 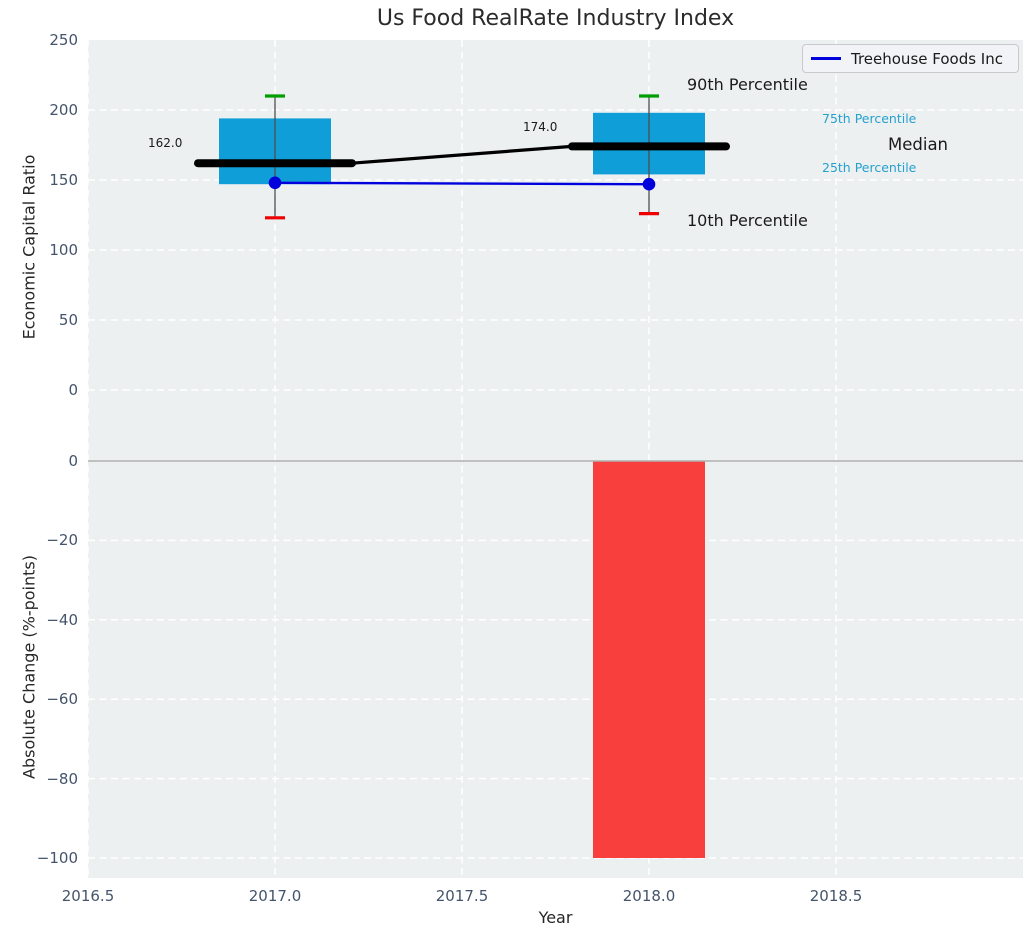 I want to click on annotation-25th-percentile: 25th Percentile, so click(x=869, y=167).